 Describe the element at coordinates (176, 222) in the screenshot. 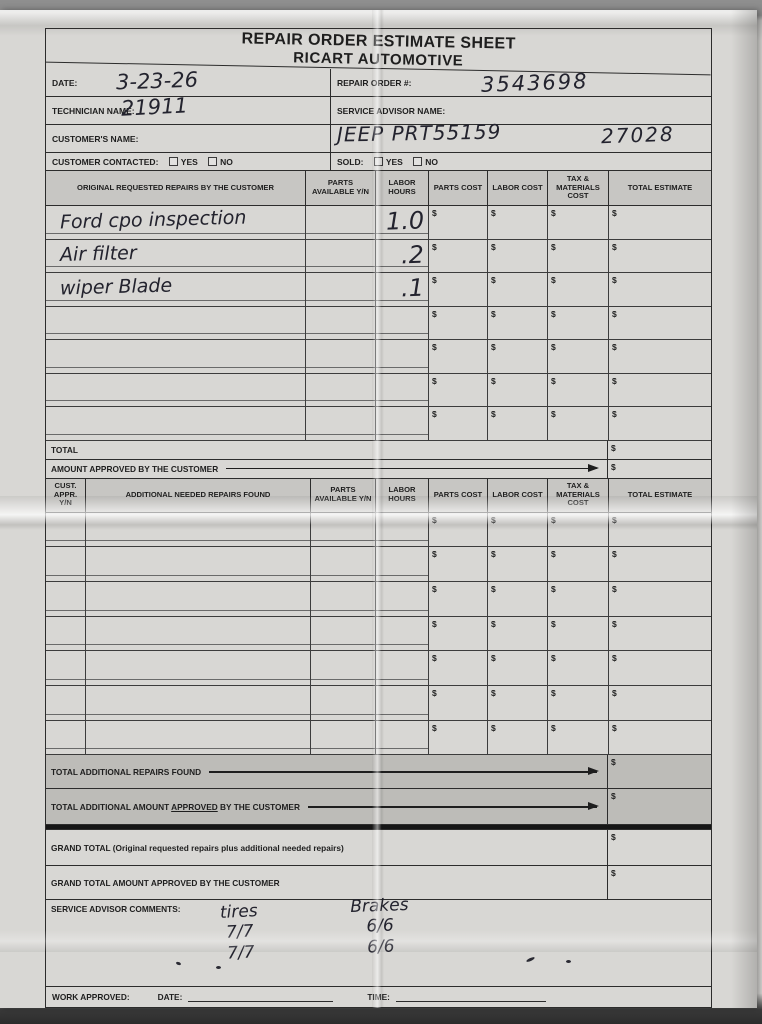

I see `cell-description: Ford cpo inspection` at that location.